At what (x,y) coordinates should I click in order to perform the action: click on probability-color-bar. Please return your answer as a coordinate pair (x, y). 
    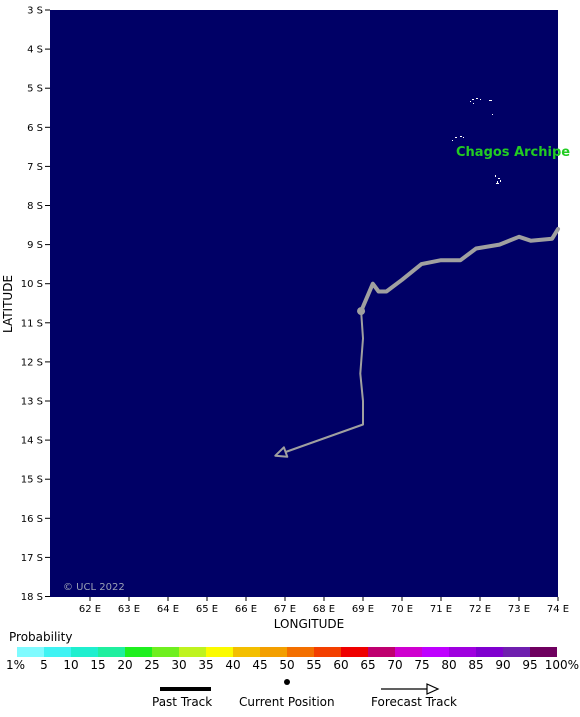
    Looking at the image, I should click on (287, 652).